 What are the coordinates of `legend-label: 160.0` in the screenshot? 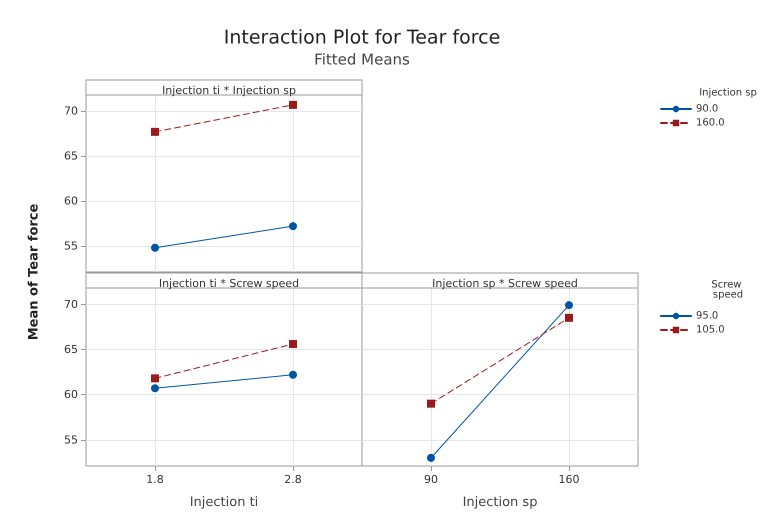 It's located at (710, 123).